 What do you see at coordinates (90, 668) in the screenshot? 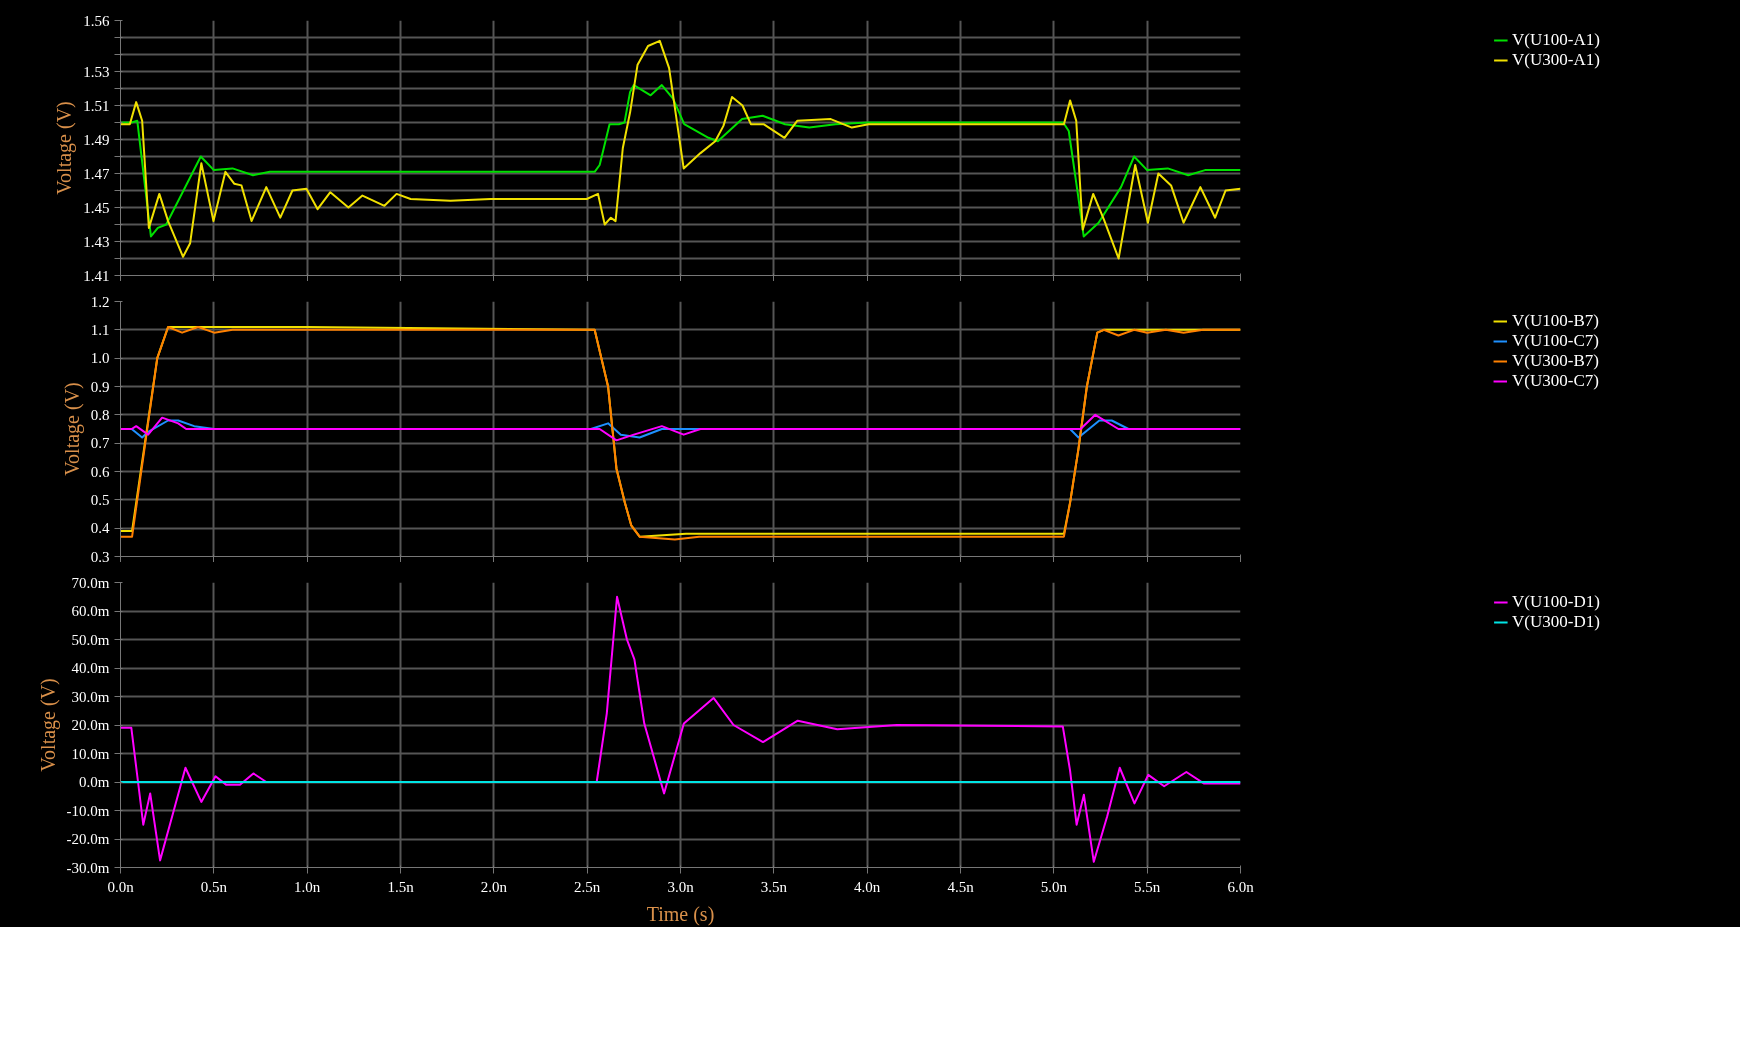
I see `y-tick-label: 40.0m` at bounding box center [90, 668].